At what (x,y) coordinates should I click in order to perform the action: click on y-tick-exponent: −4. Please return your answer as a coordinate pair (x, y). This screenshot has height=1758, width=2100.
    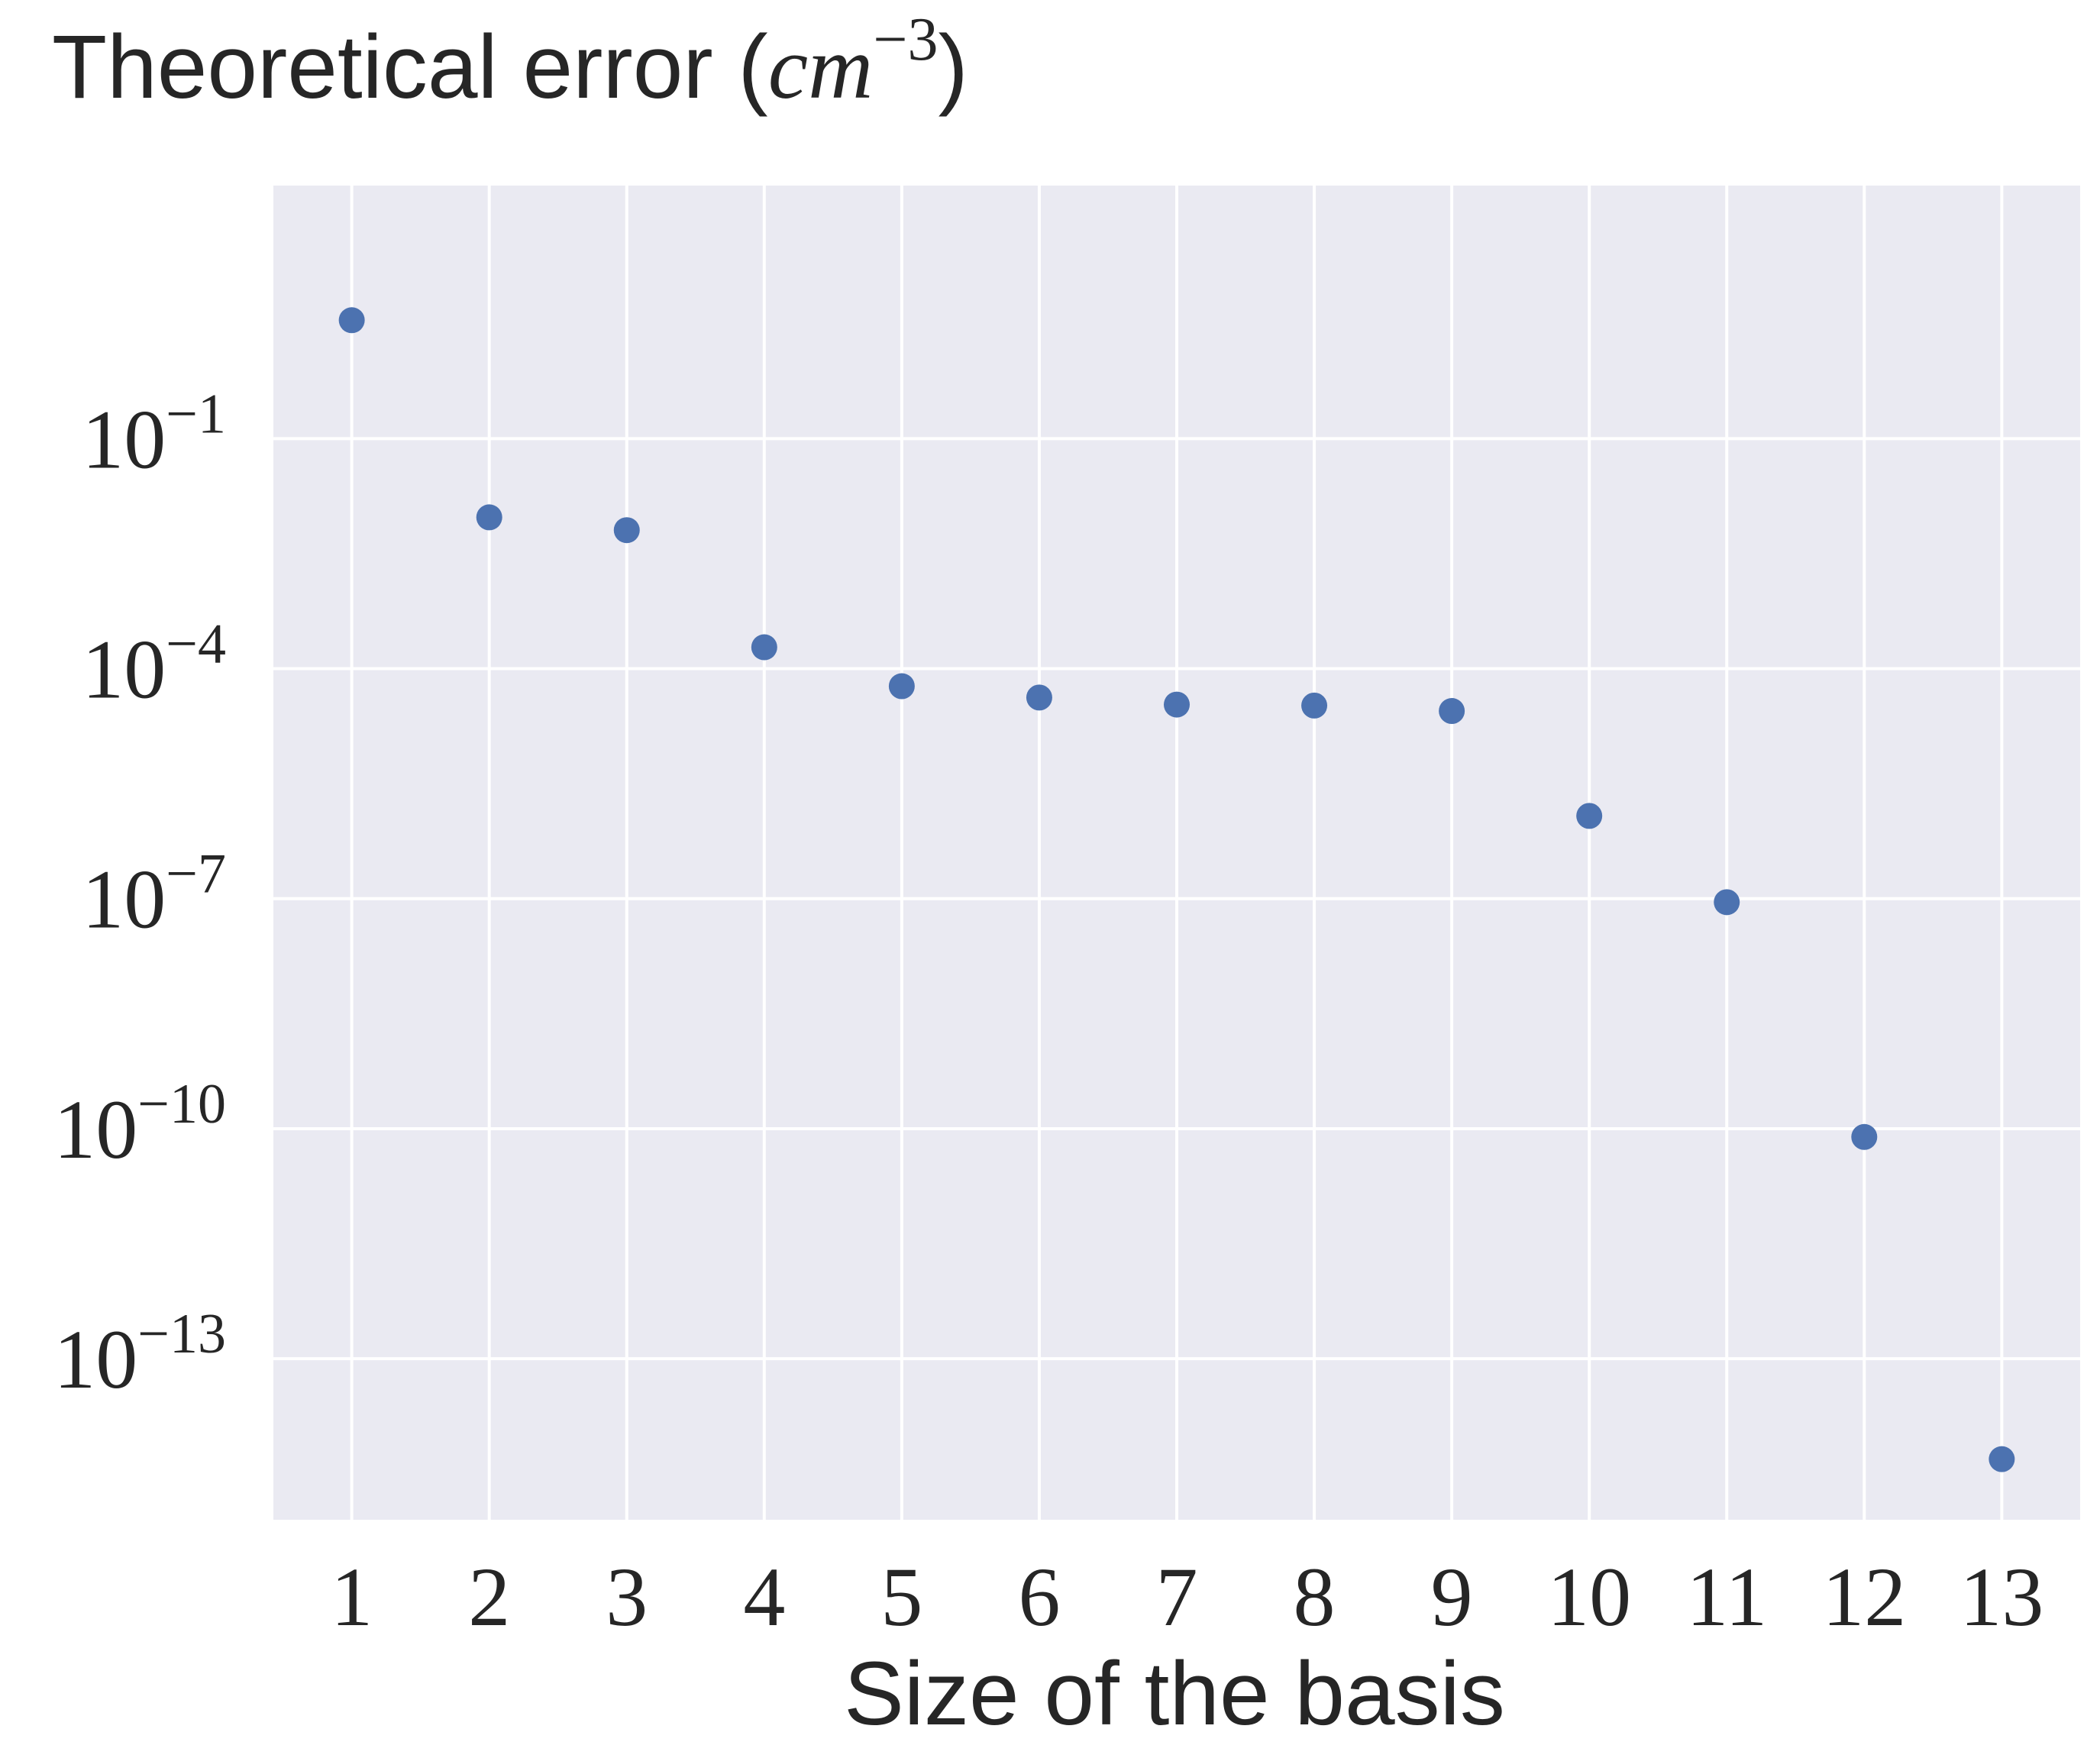
    Looking at the image, I should click on (196, 644).